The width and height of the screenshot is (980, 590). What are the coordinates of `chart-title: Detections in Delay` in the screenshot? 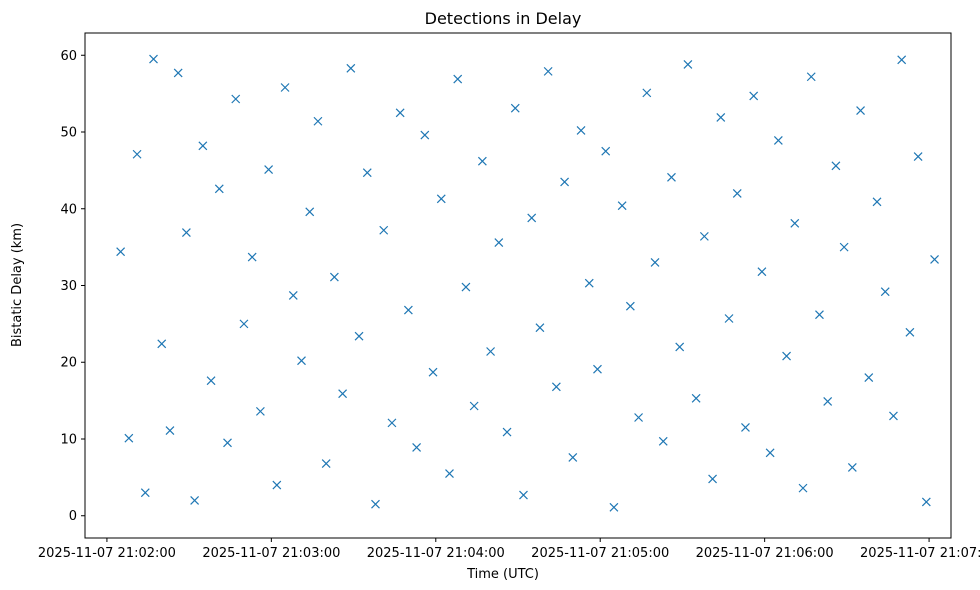 It's located at (503, 18).